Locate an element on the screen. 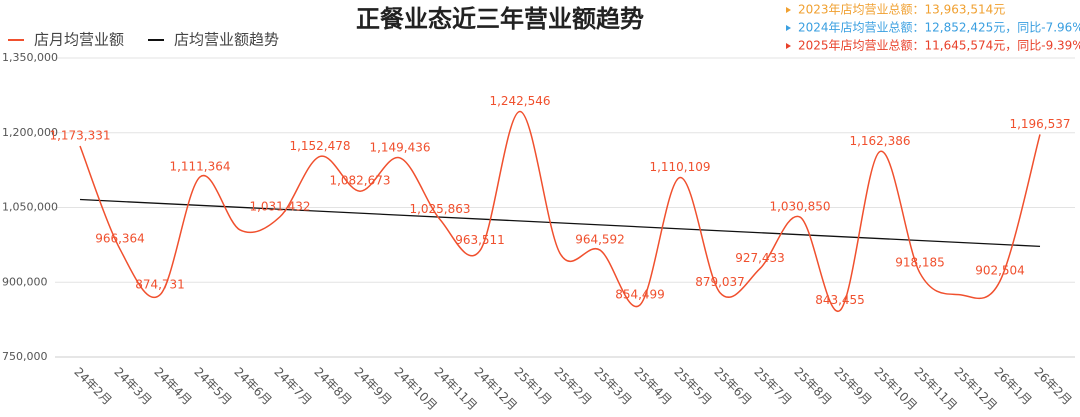  x-tick-label: 25年3月 is located at coordinates (612, 386).